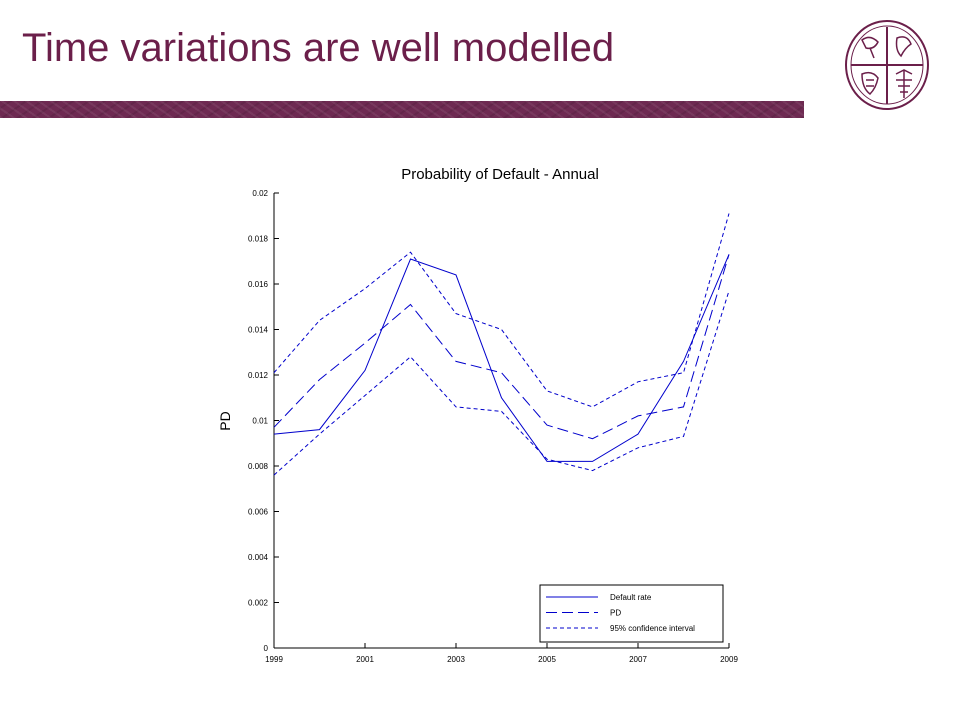  I want to click on slide-title: Time variations are well modelled, so click(318, 48).